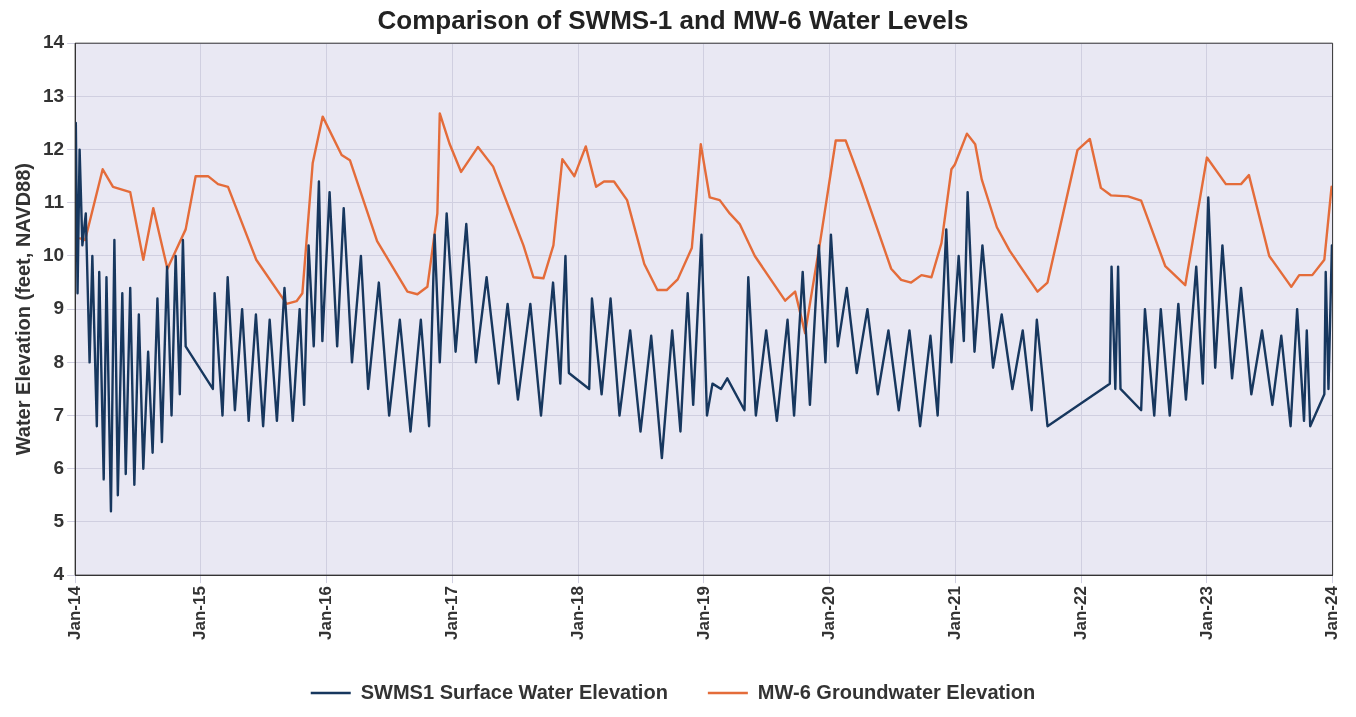 The width and height of the screenshot is (1356, 717). I want to click on y-tick-label: 8, so click(59, 361).